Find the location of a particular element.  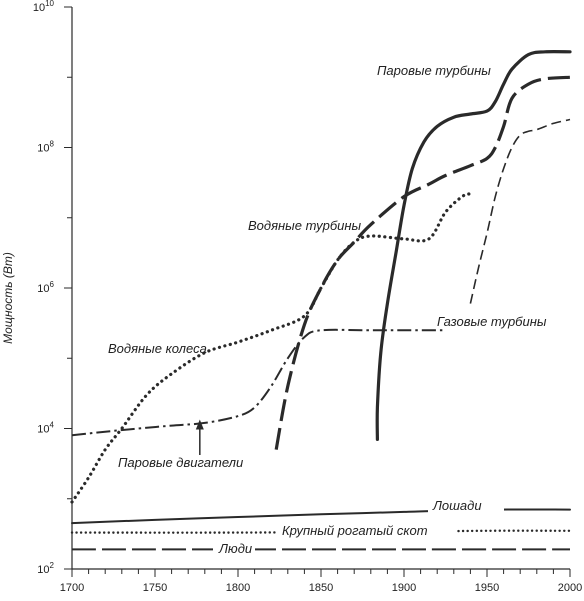

series-label-0: Паровые турбины is located at coordinates (434, 70).